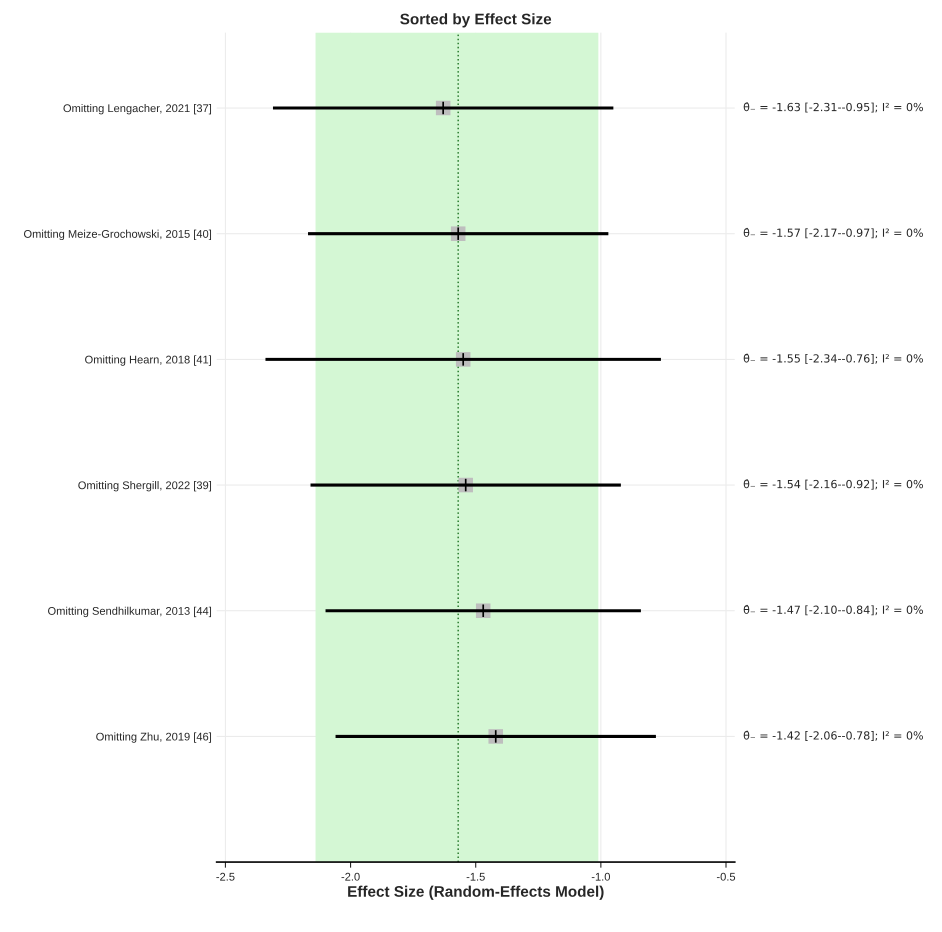  I want to click on x-tick-label: -2.5, so click(225, 876).